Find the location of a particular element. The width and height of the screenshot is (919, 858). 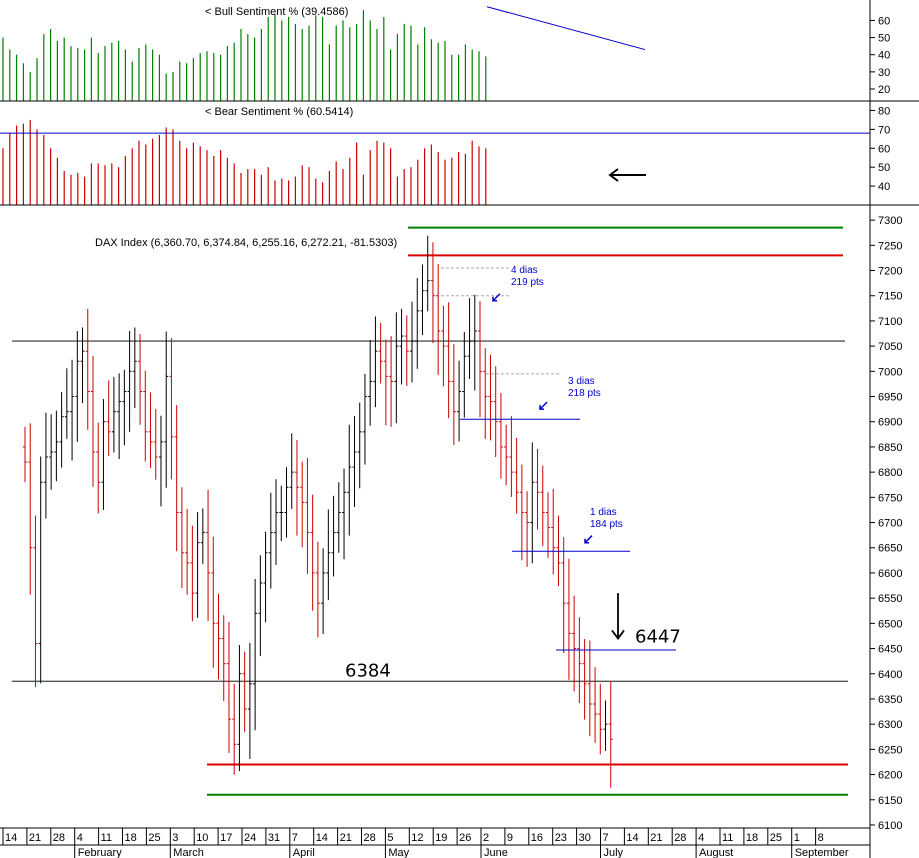

annotation-label: 3 dias is located at coordinates (581, 381).